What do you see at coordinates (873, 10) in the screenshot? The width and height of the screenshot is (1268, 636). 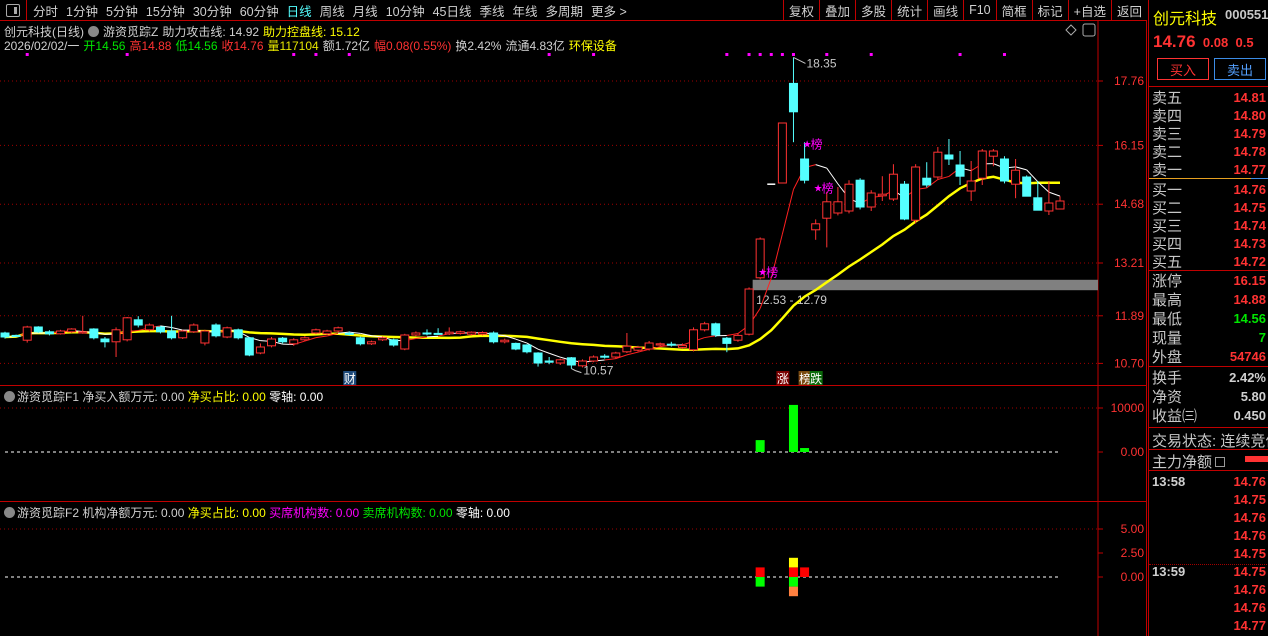 I see `toolbar-button-2: 多股` at bounding box center [873, 10].